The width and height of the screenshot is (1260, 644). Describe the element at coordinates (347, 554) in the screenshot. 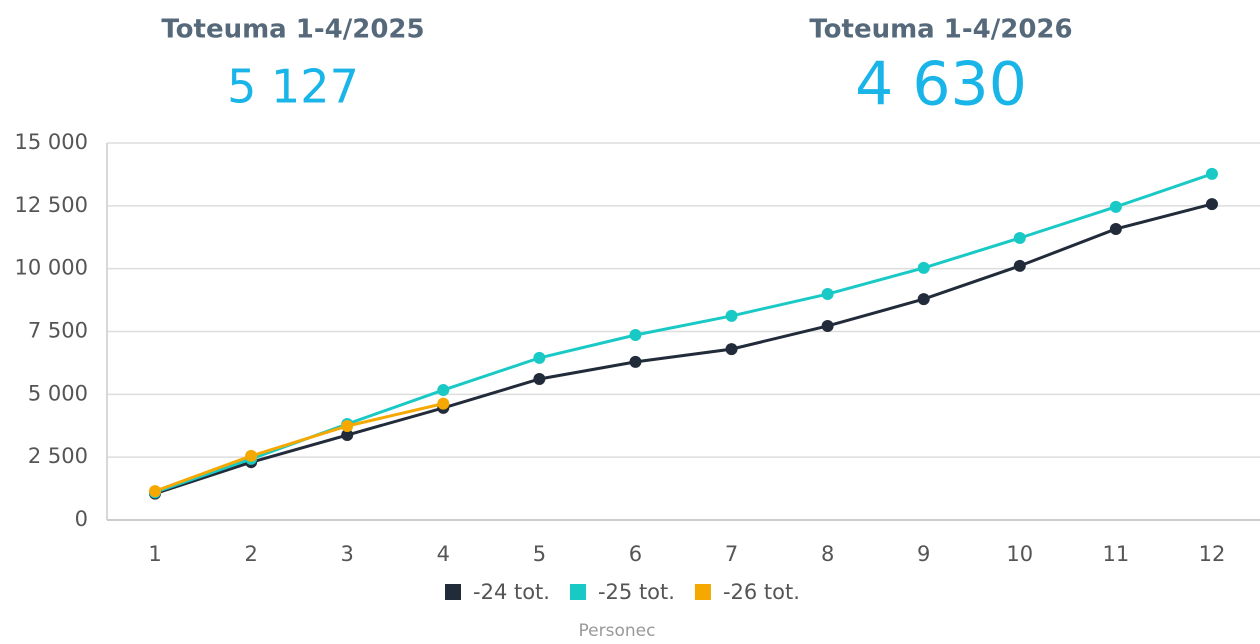

I see `x-tick-label: 3` at that location.